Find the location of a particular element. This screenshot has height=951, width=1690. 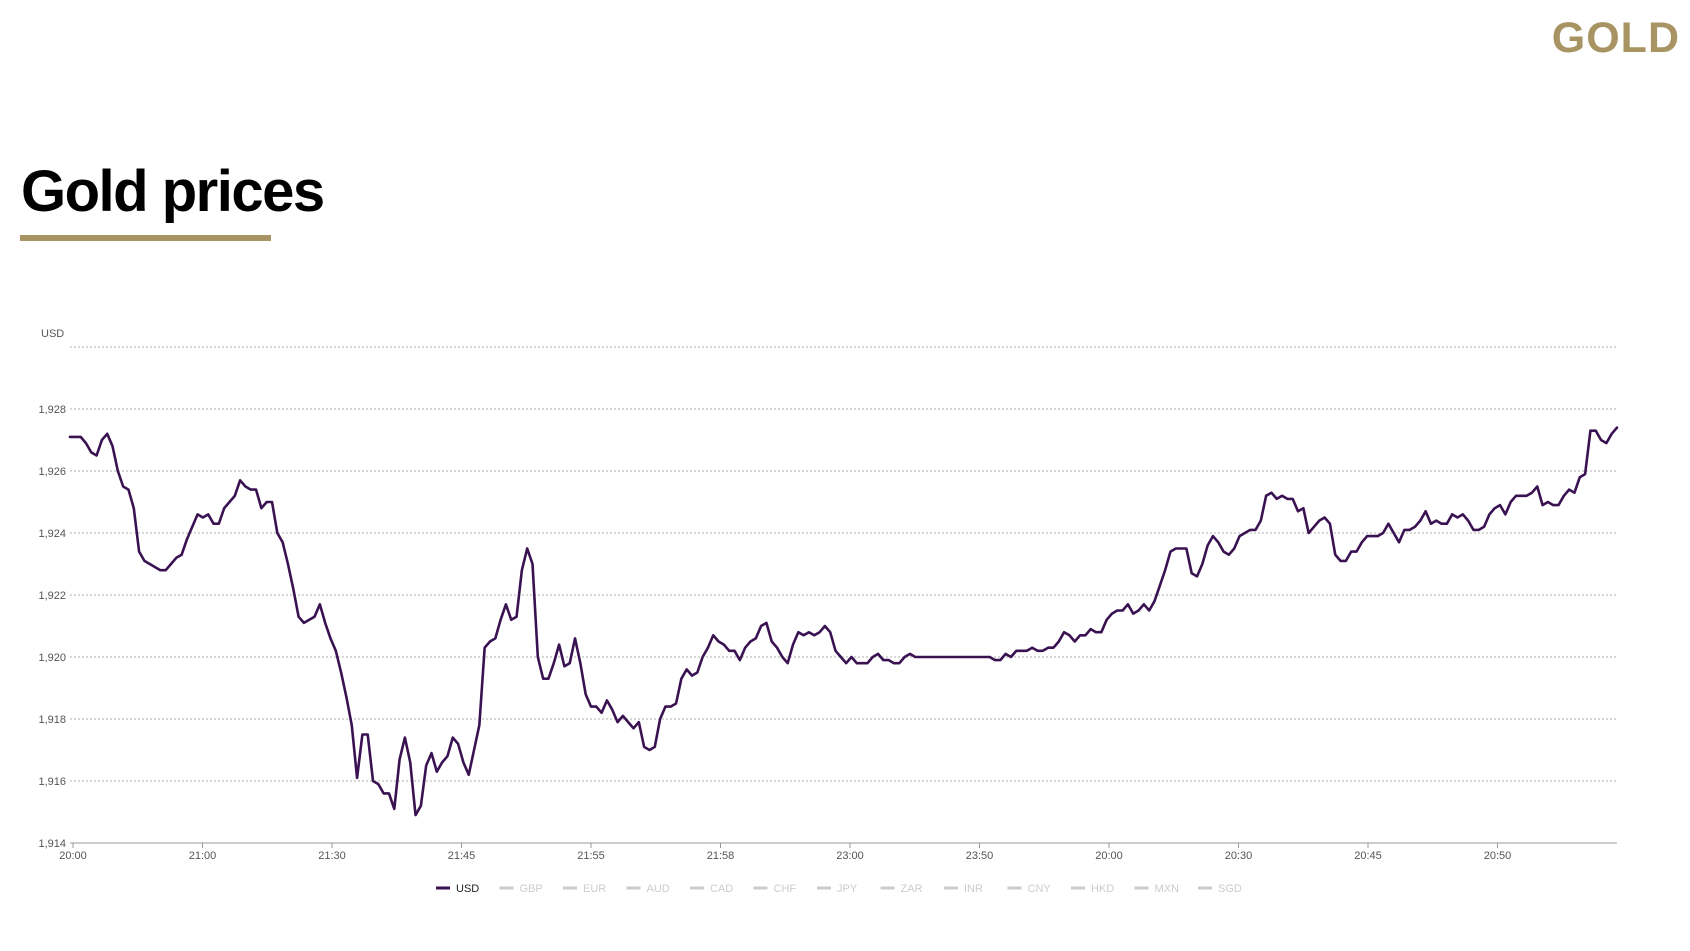

legend-item-hkd: HKD is located at coordinates (1092, 889).